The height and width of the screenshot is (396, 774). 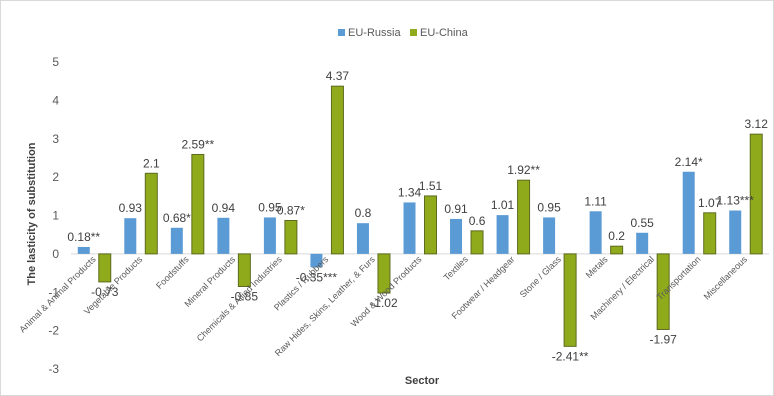 I want to click on data-label: 1.01, so click(x=503, y=205).